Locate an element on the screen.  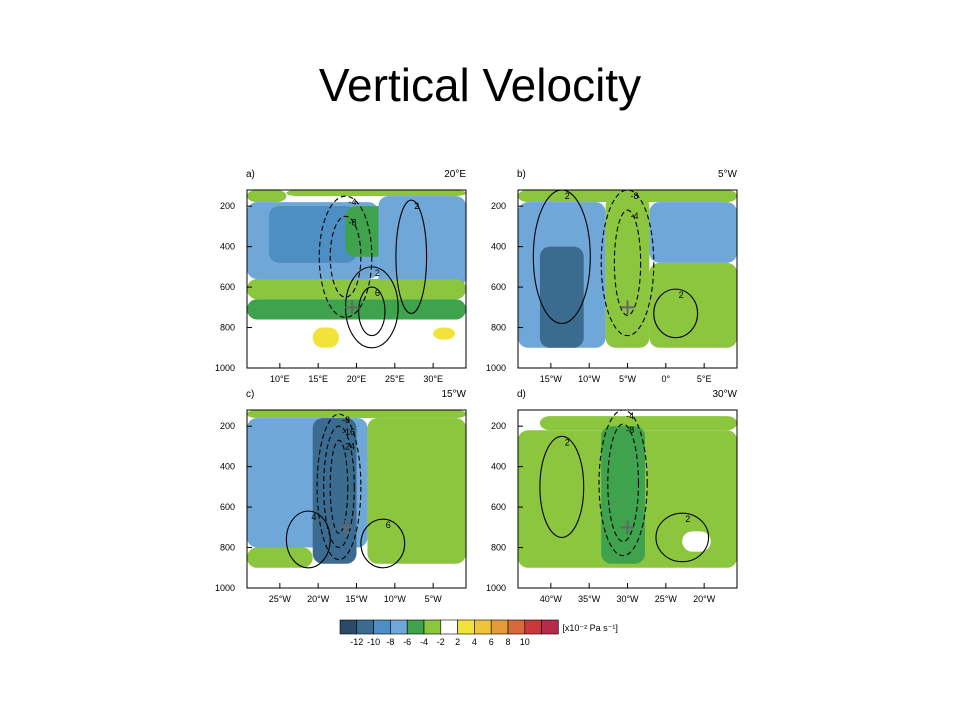
contour-label: -16 is located at coordinates (348, 432).